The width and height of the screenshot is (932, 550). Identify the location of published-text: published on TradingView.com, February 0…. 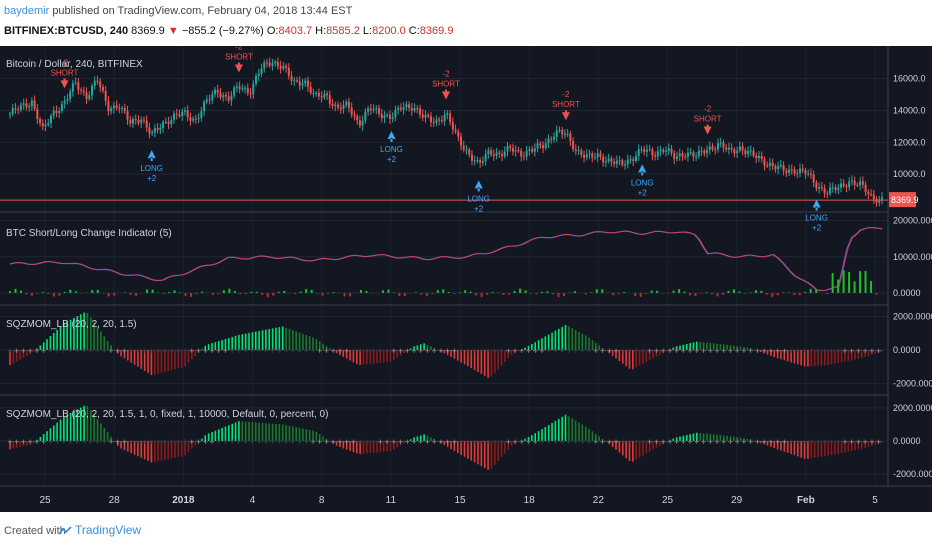
(202, 11).